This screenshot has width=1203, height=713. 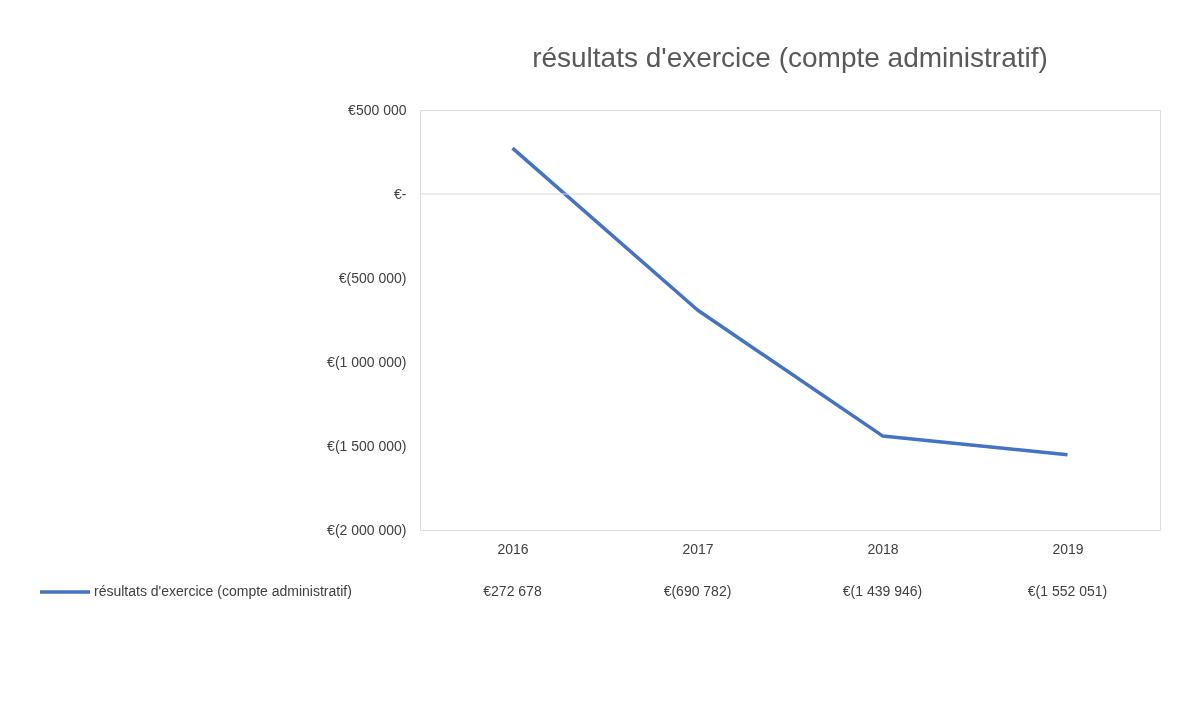 I want to click on y-tick-label: €(1 500 000), so click(x=367, y=445).